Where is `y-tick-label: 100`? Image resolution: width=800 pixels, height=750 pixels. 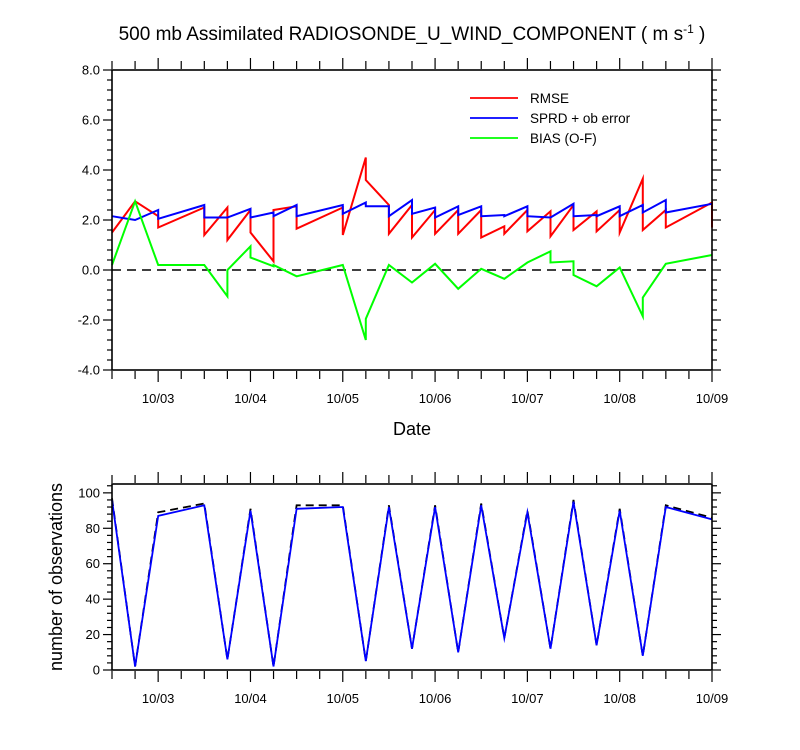
y-tick-label: 100 is located at coordinates (89, 492).